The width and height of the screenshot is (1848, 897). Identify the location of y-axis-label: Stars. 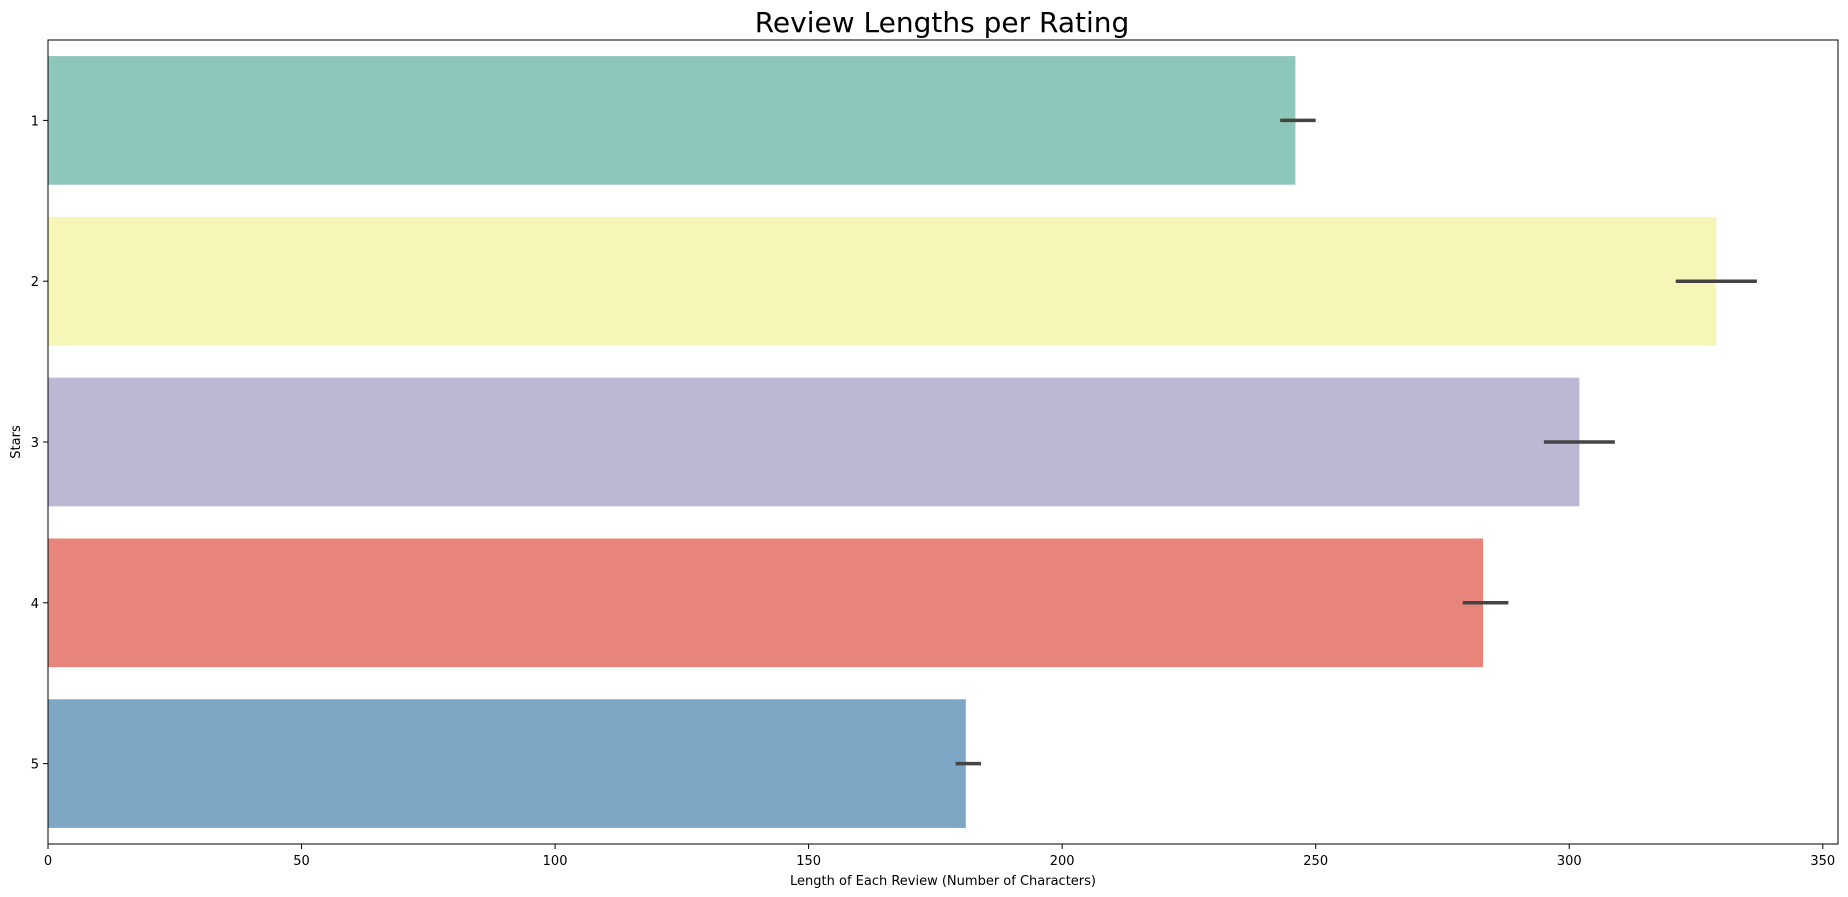
(16, 442).